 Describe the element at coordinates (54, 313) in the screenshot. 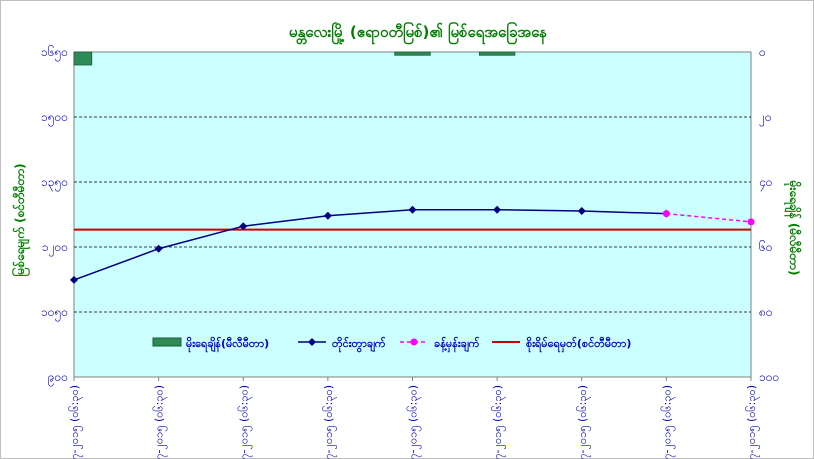

I see `left-tick-label: ၁၀၅၀` at that location.